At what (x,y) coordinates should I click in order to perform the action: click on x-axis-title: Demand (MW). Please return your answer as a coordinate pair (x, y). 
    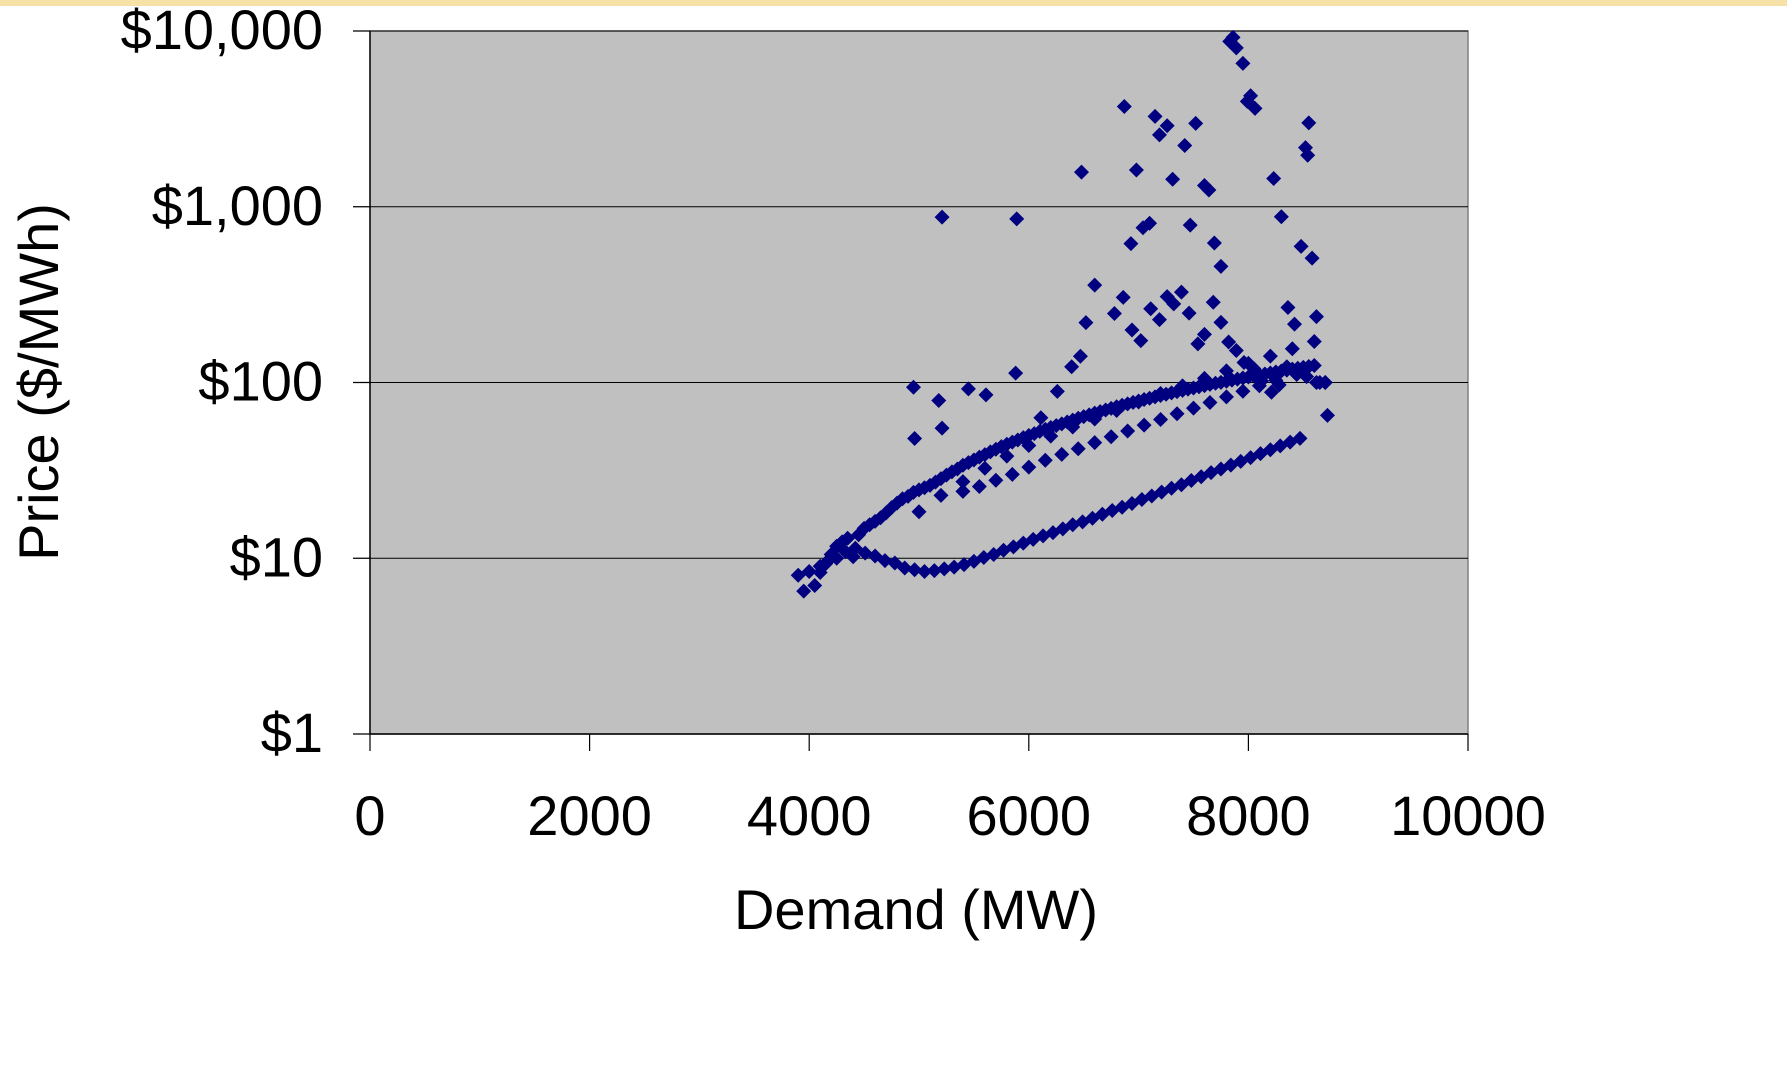
    Looking at the image, I should click on (916, 909).